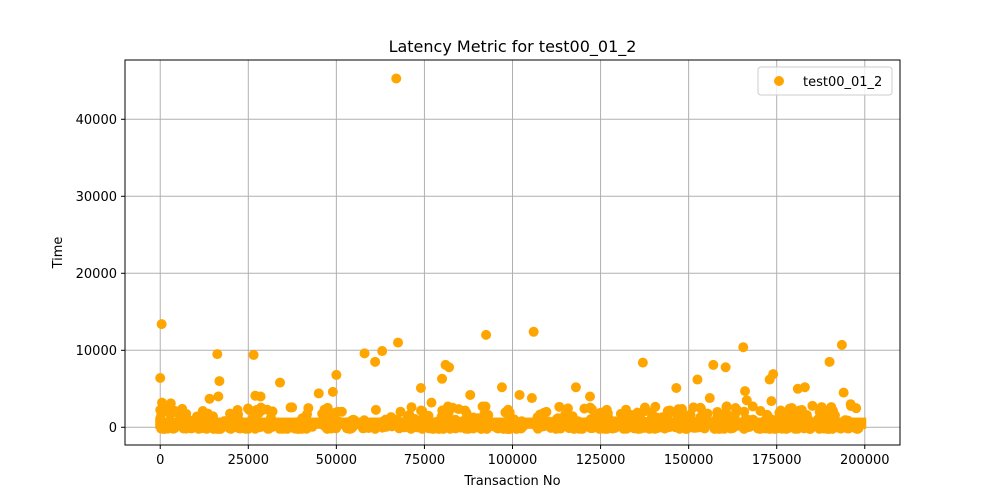 Image resolution: width=1000 pixels, height=500 pixels. What do you see at coordinates (96, 351) in the screenshot?
I see `y-tick-label: 10000` at bounding box center [96, 351].